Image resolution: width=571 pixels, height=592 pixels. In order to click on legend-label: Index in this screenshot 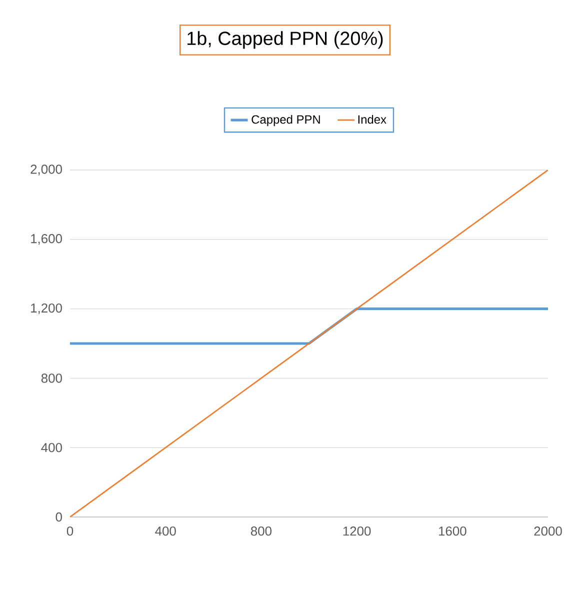, I will do `click(372, 119)`.